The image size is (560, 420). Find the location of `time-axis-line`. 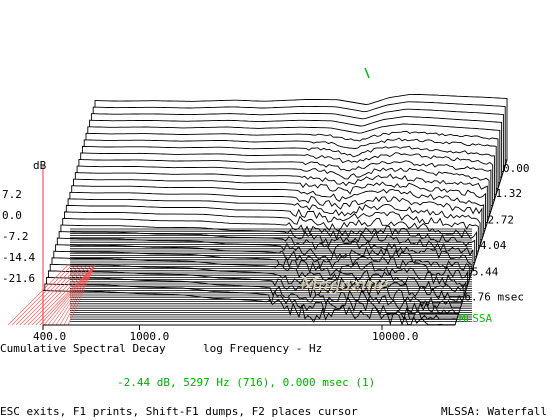

time-axis-line is located at coordinates (481, 242).